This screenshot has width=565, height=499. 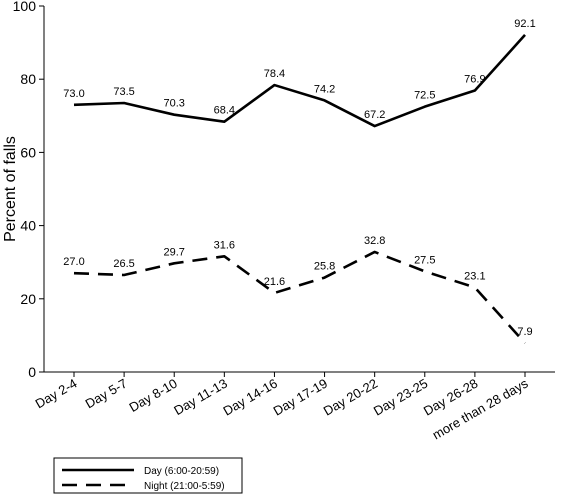 What do you see at coordinates (274, 282) in the screenshot?
I see `data-label: 21.6` at bounding box center [274, 282].